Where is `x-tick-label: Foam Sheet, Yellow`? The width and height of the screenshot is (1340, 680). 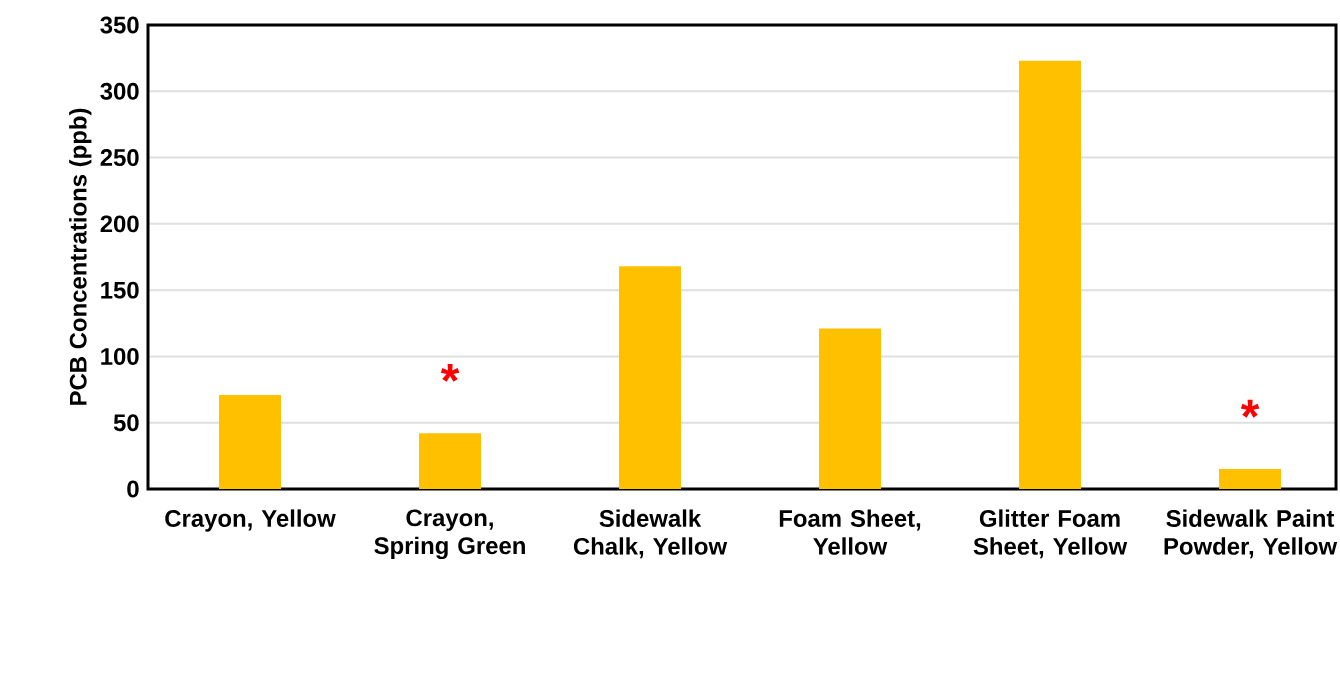 x-tick-label: Foam Sheet, Yellow is located at coordinates (850, 532).